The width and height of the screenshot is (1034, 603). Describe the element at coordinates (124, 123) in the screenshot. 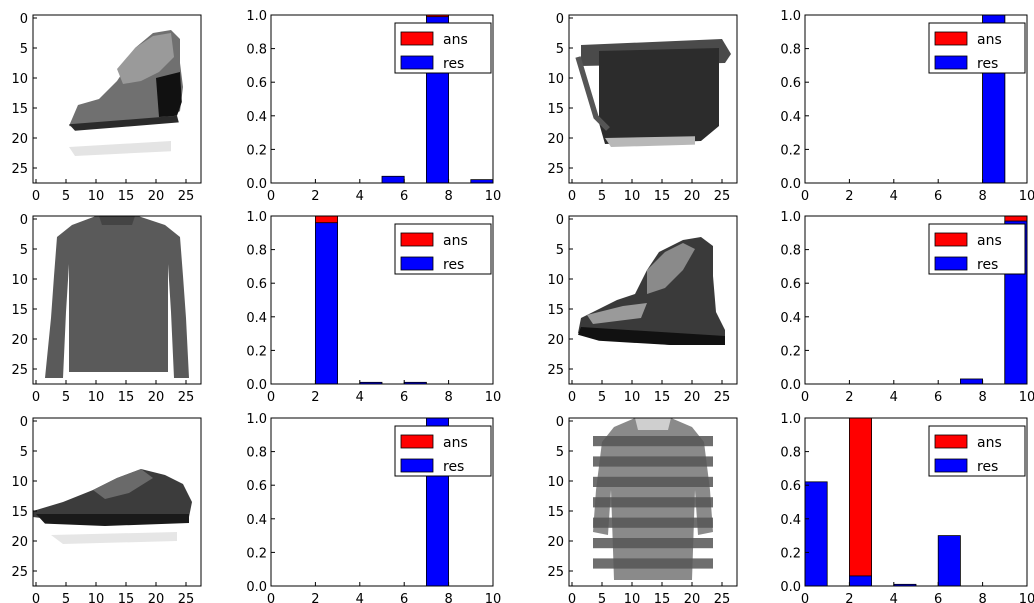

I see `shoe-sole` at that location.